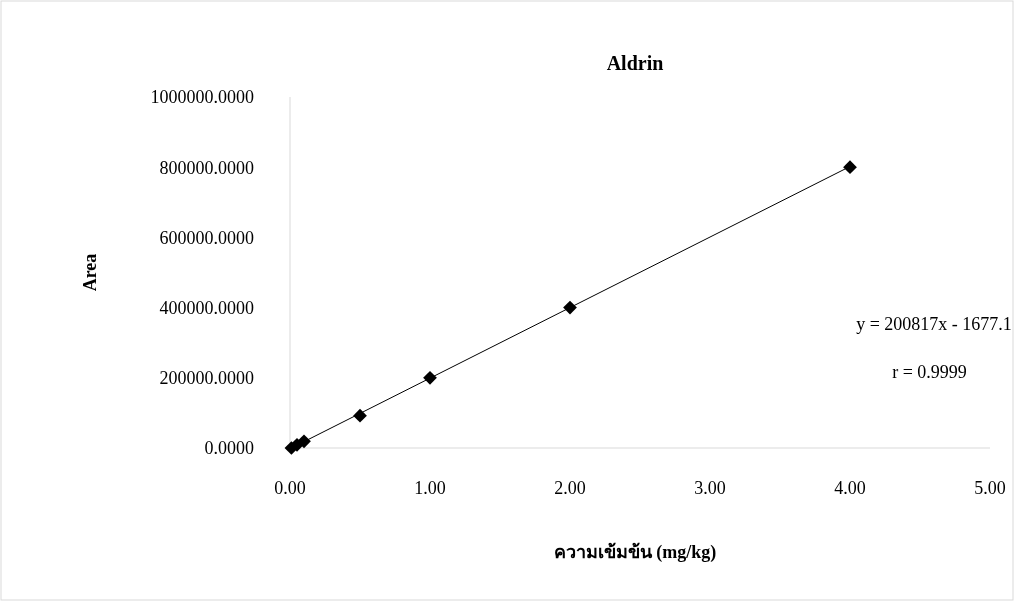  Describe the element at coordinates (990, 488) in the screenshot. I see `x-tick-label: 5.00` at that location.